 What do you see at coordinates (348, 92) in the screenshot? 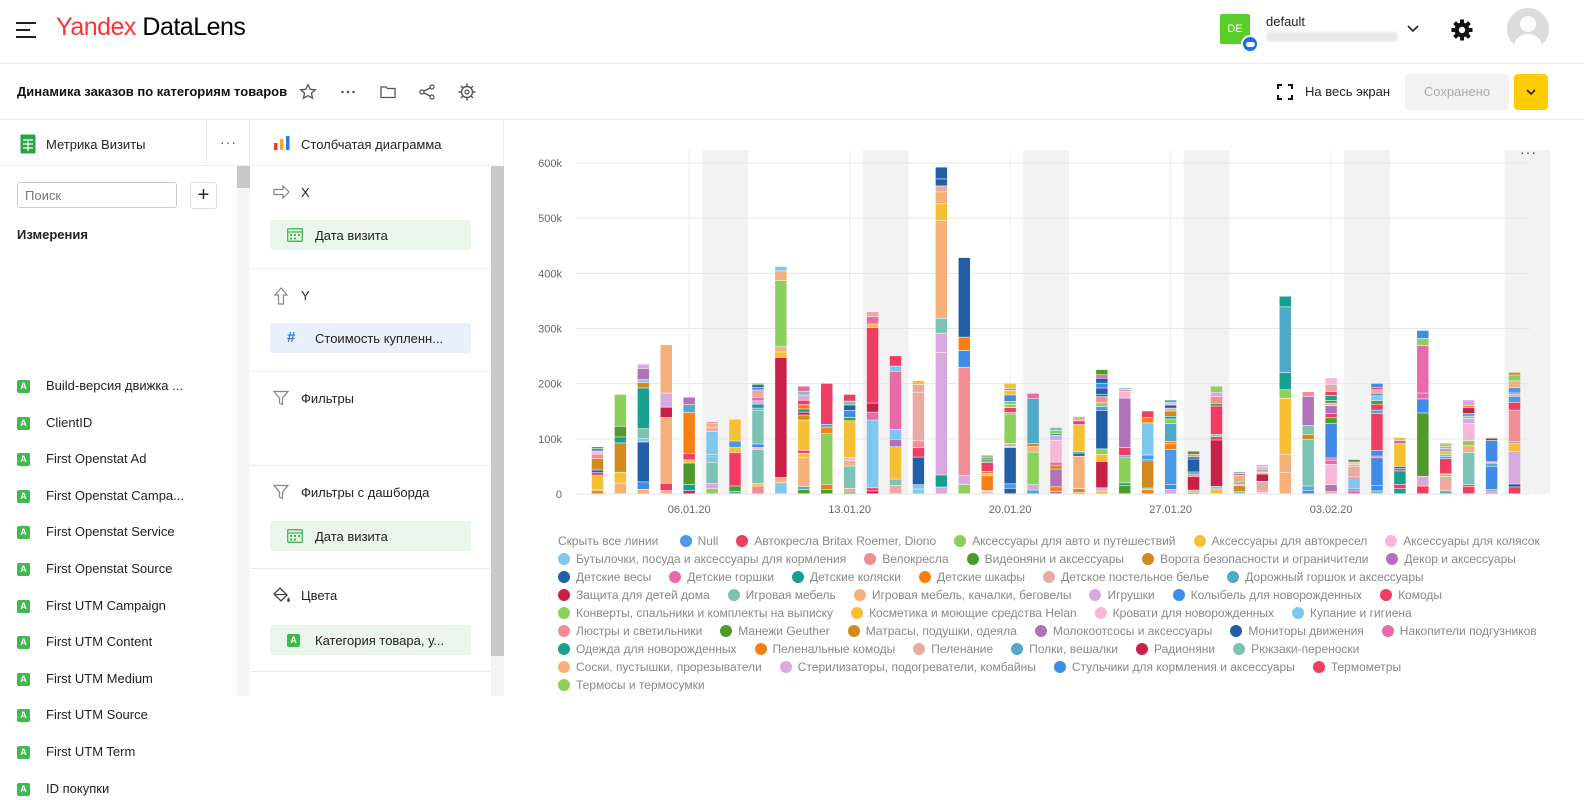
I see `more-icon` at bounding box center [348, 92].